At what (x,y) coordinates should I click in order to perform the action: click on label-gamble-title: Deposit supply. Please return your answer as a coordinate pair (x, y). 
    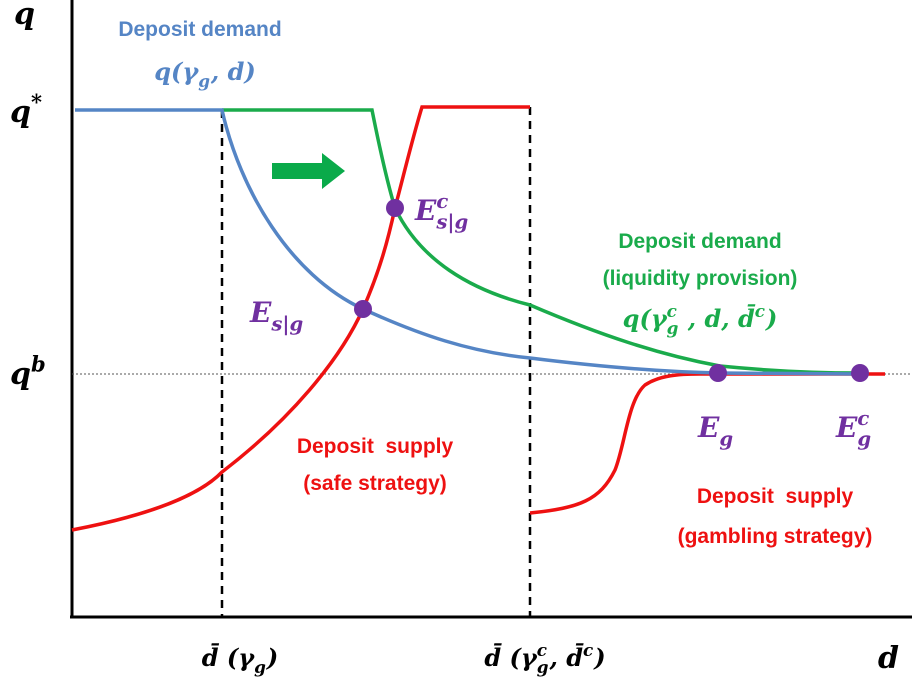
    Looking at the image, I should click on (775, 496).